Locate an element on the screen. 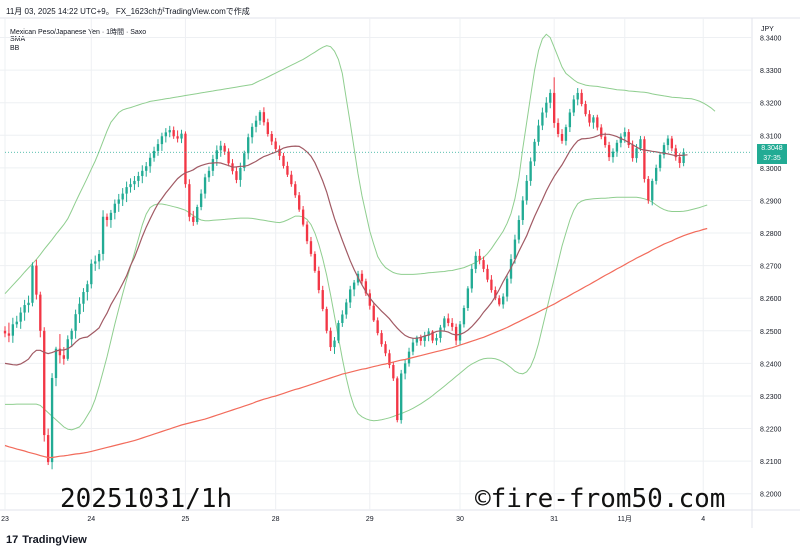  last-price-value: 8.3048 is located at coordinates (772, 149).